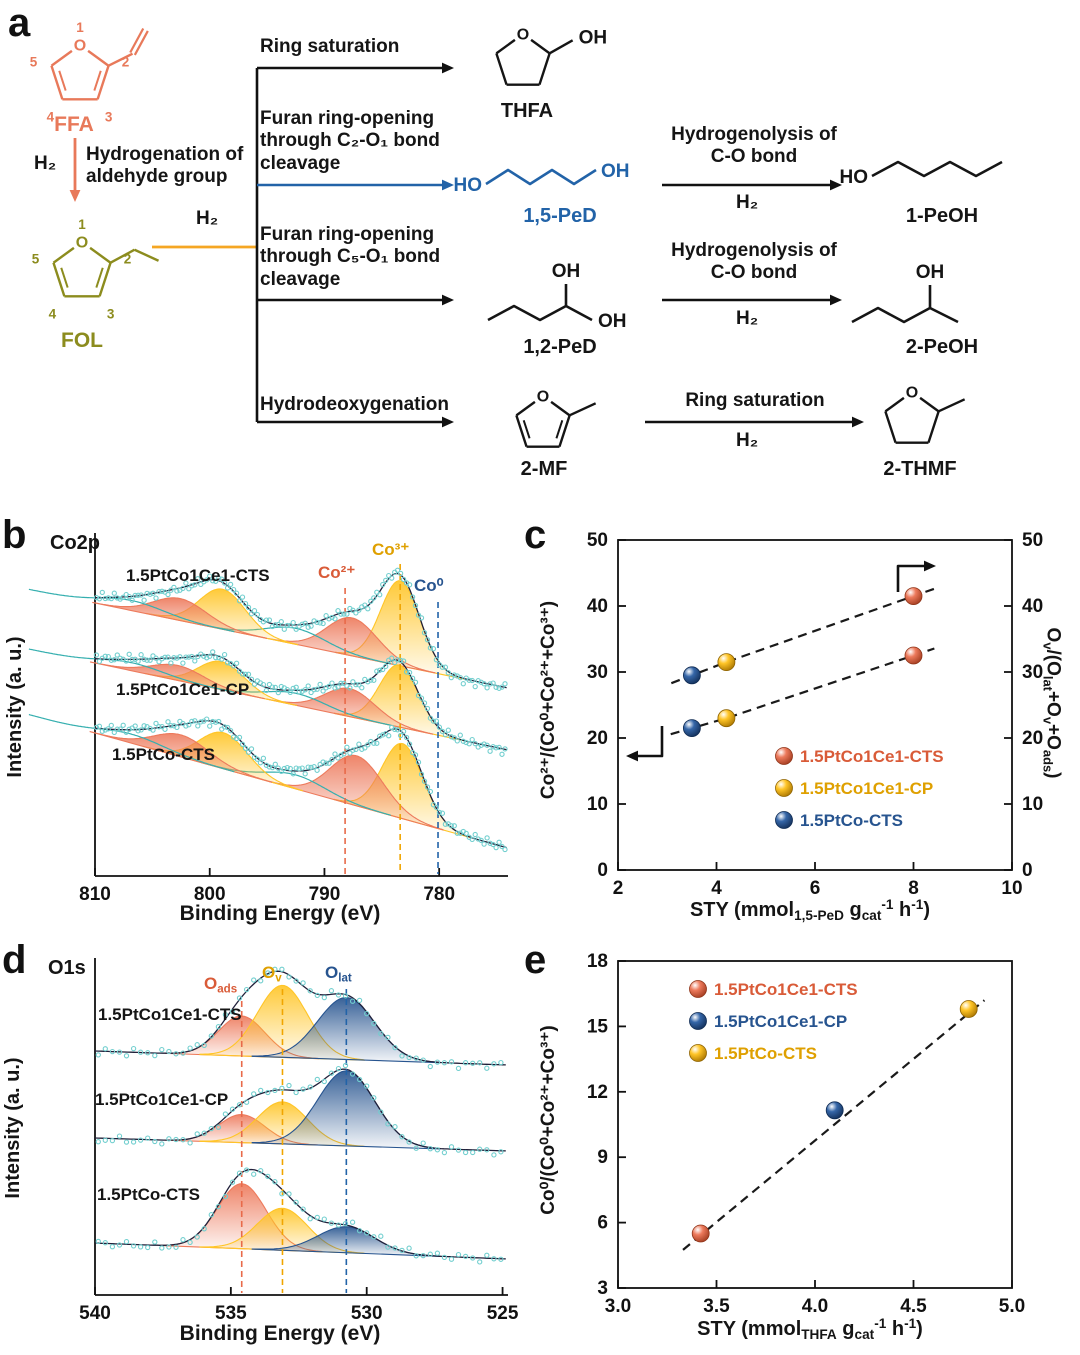  I want to click on b-spectrum-label-3: 1.5PtCo-CTS, so click(163, 754).